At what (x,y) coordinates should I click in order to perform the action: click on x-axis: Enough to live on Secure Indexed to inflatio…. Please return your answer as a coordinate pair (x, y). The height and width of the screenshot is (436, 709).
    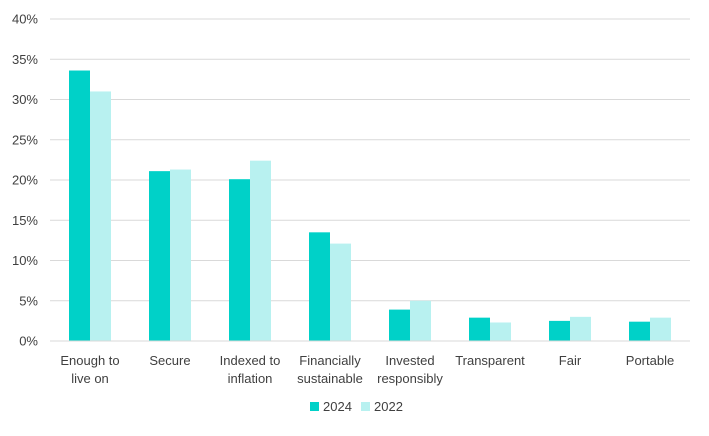
    Looking at the image, I should click on (370, 363).